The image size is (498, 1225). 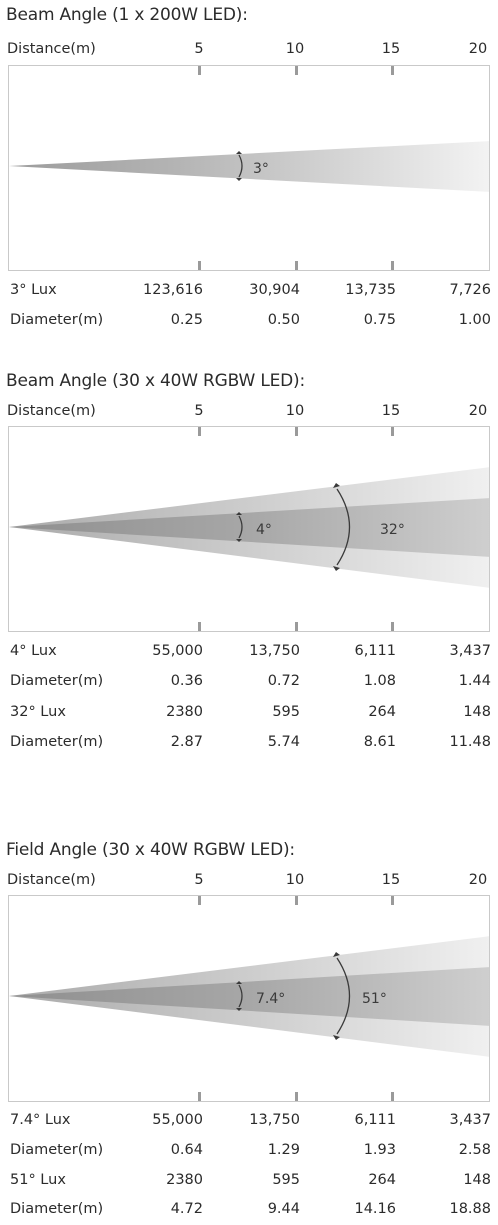 I want to click on row-label: 32° Lux, so click(x=38, y=712).